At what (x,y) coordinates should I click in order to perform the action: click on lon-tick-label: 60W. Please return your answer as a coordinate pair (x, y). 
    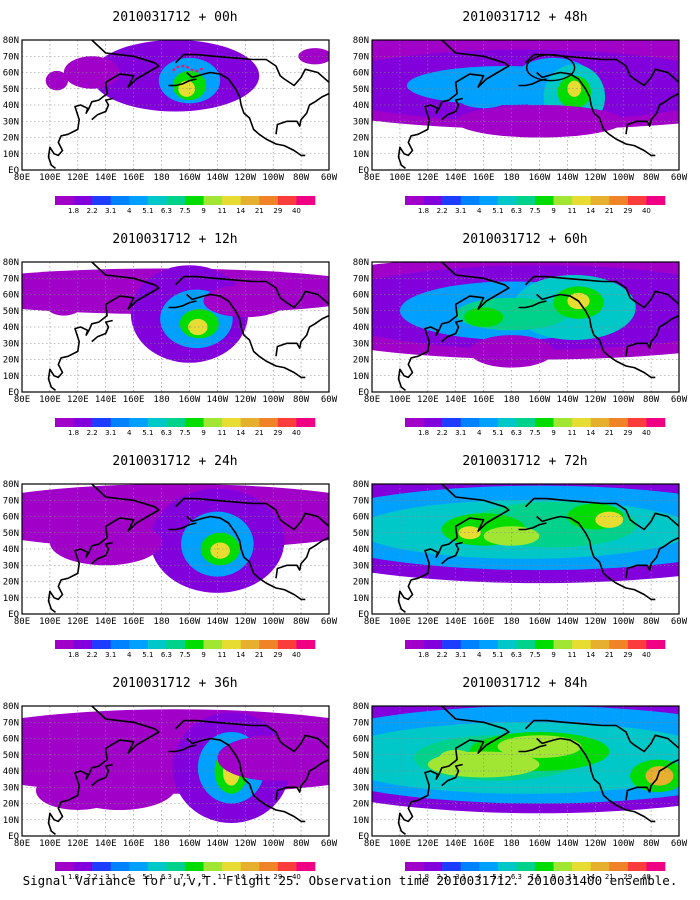
    Looking at the image, I should click on (329, 400).